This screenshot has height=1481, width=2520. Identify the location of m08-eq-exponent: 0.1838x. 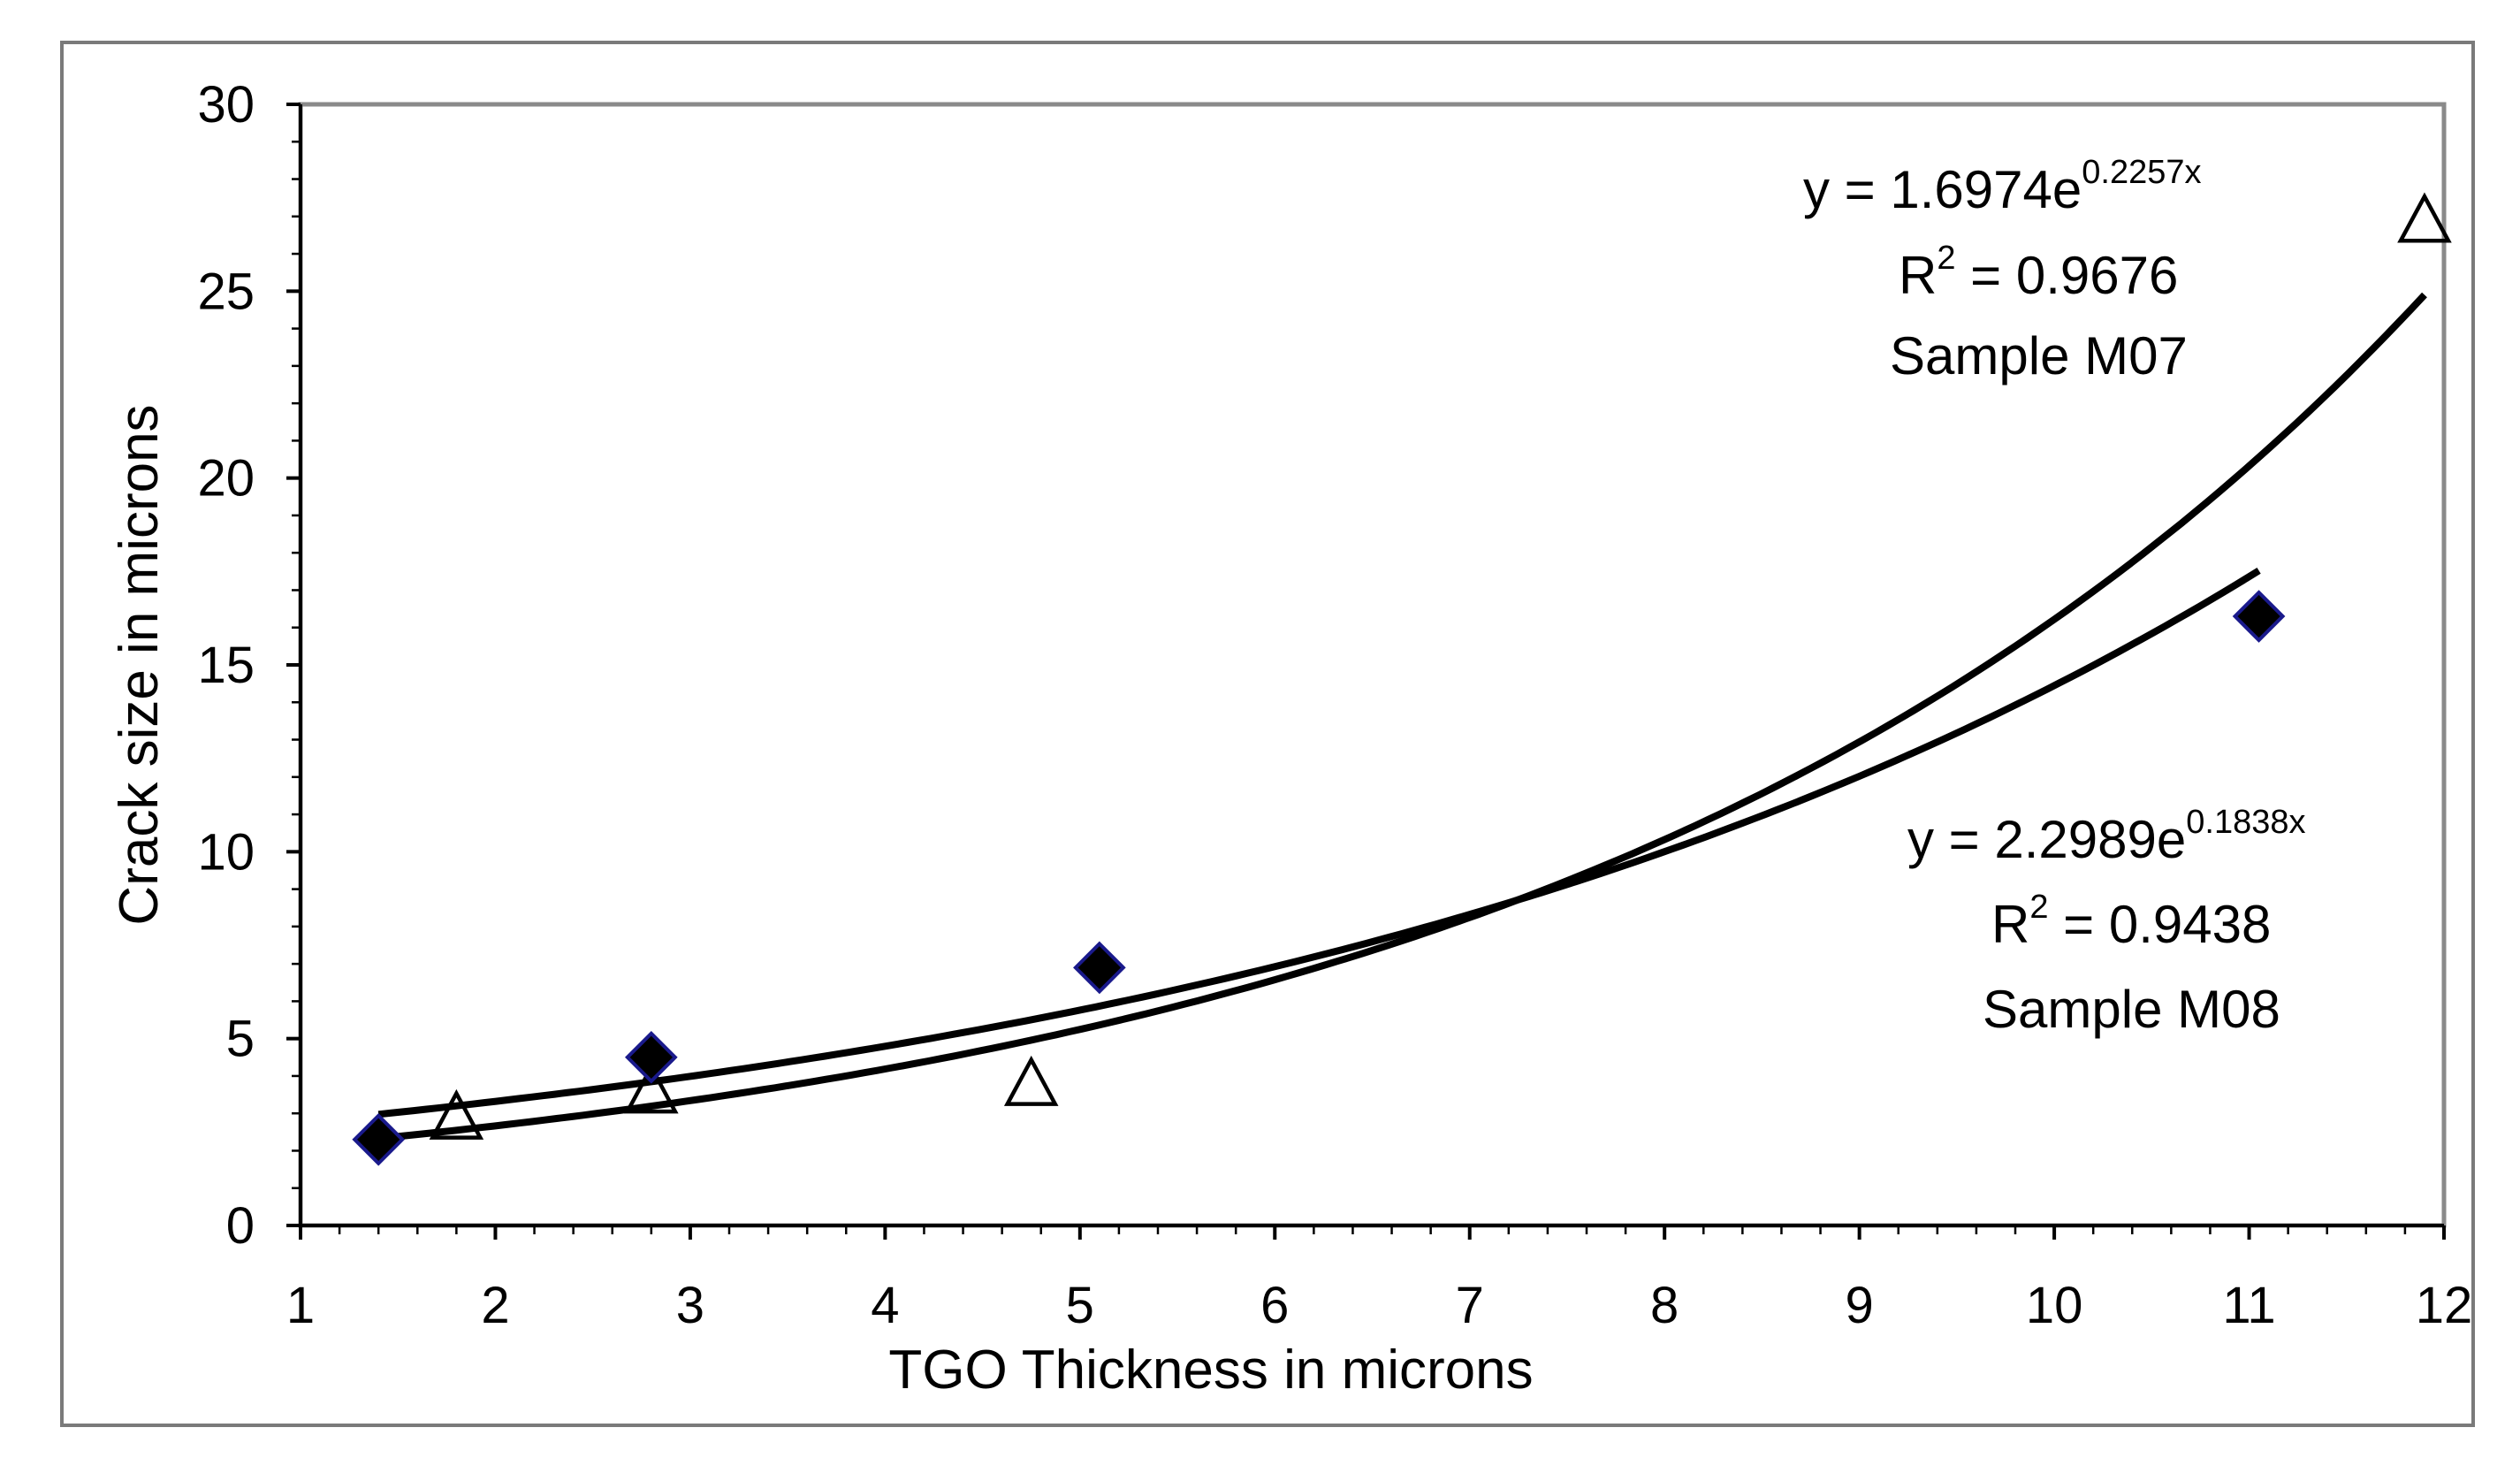
(2245, 822).